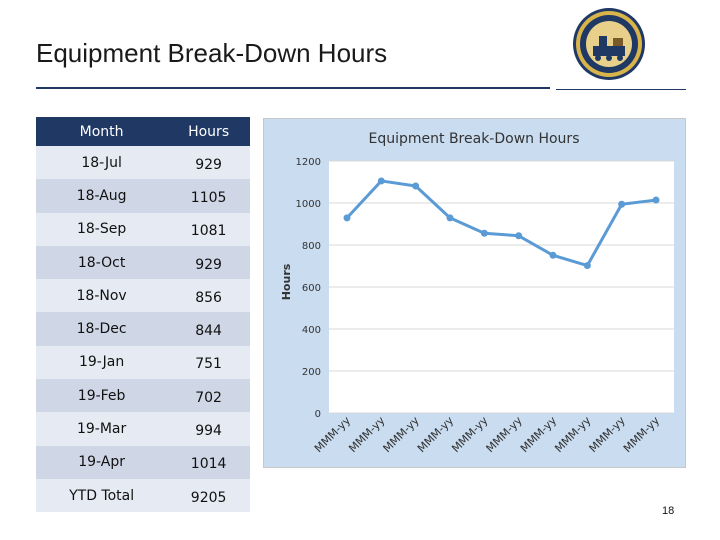 The image size is (720, 540). What do you see at coordinates (208, 296) in the screenshot?
I see `hours-cell: 856` at bounding box center [208, 296].